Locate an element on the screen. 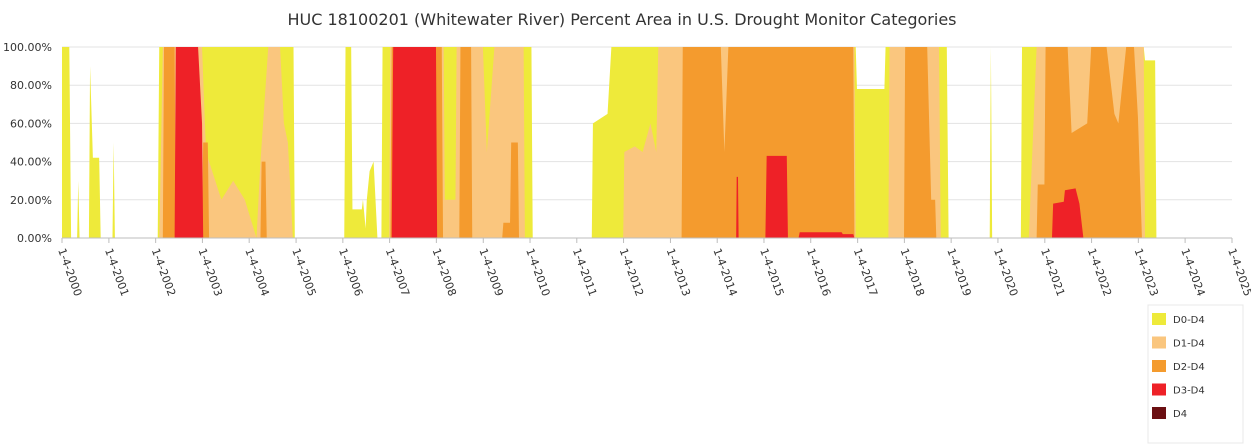 This screenshot has height=445, width=1251. legend-label-d0-d4: D0-D4 is located at coordinates (1189, 320).